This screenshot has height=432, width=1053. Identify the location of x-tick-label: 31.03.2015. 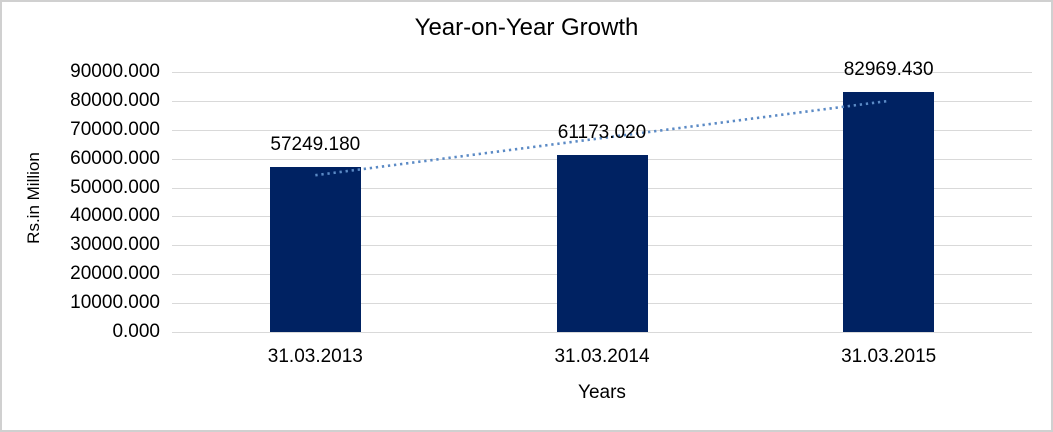
(889, 356).